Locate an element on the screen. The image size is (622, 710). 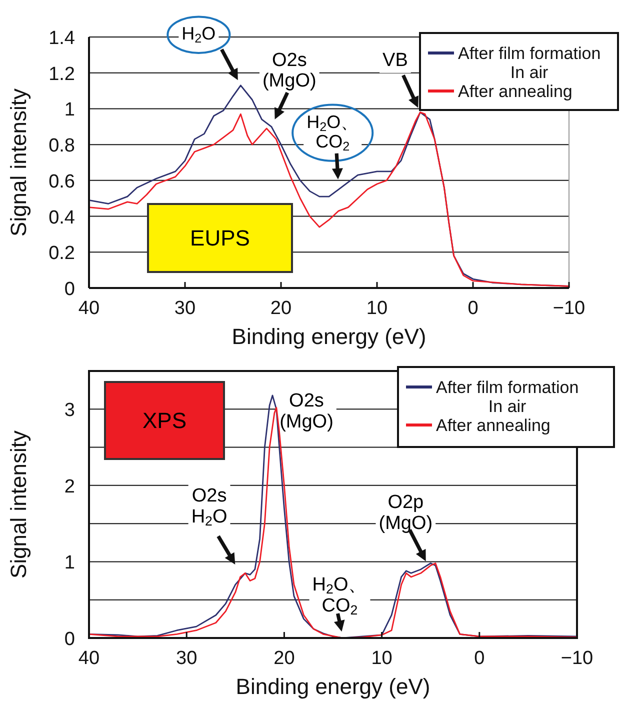
y-tick-label: 0.4 is located at coordinates (62, 217).